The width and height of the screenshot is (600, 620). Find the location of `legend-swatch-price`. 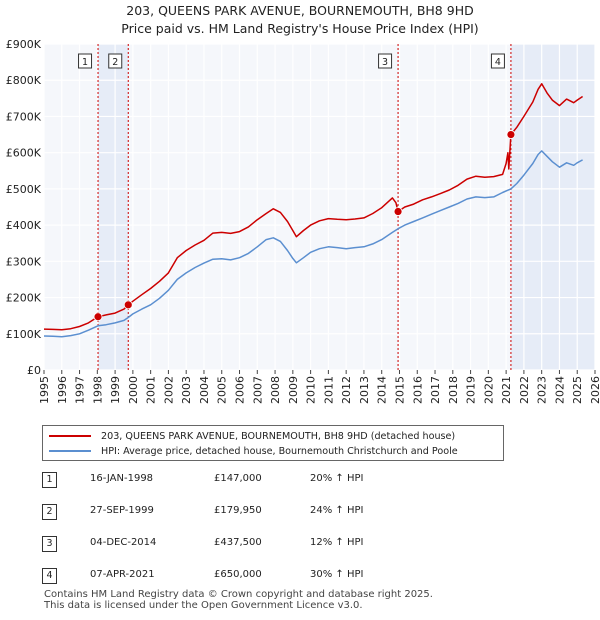

legend-swatch-price is located at coordinates (70, 436).